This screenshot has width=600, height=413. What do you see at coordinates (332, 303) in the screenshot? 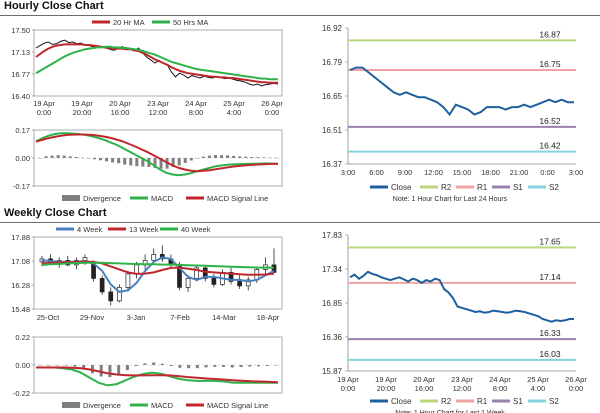
I see `weekly-levels-ytick: 16.85` at bounding box center [332, 303].